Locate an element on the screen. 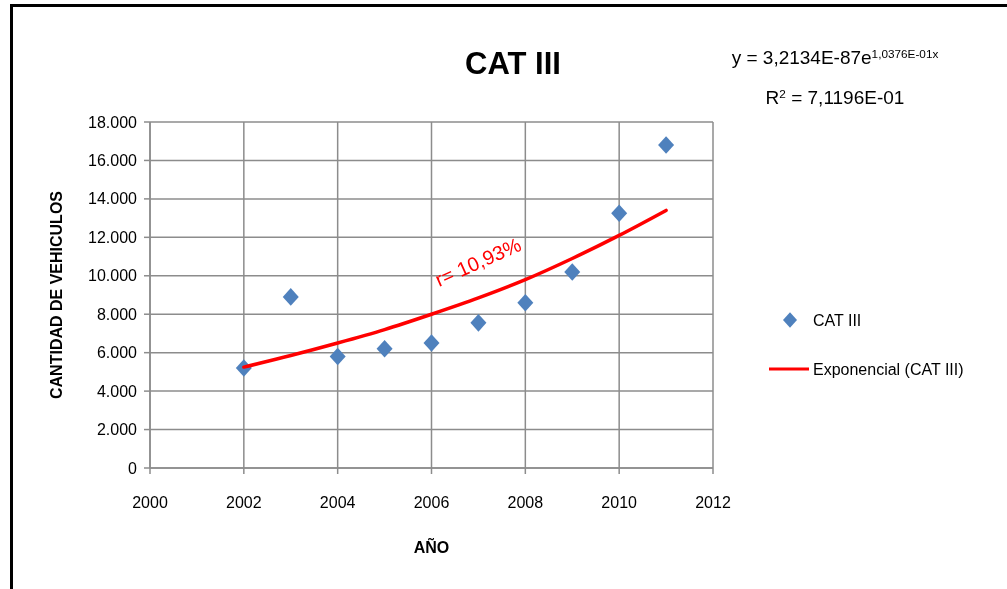  x-axis-title: AÑO is located at coordinates (431, 546).